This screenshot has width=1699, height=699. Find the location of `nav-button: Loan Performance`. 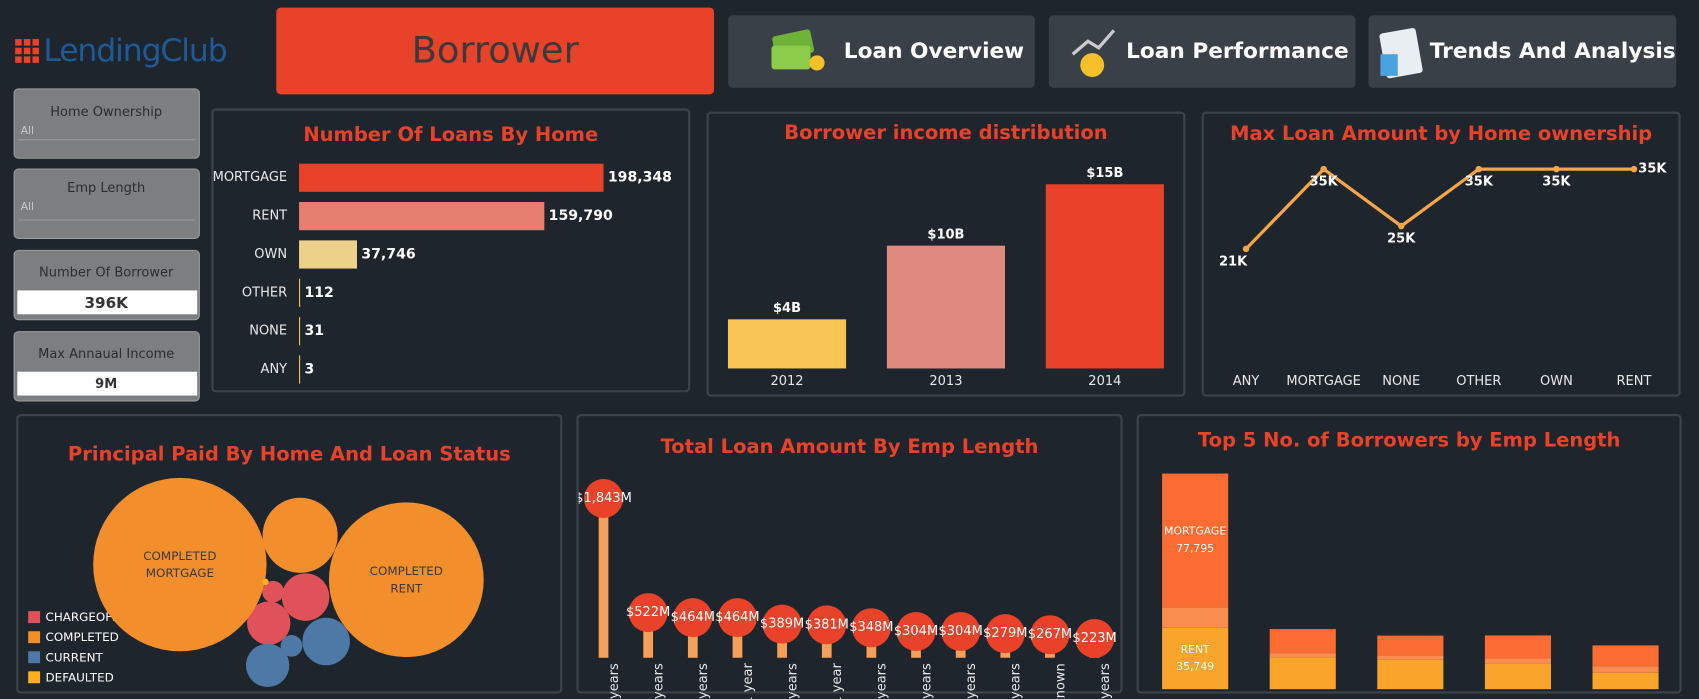

nav-button: Loan Performance is located at coordinates (1202, 51).